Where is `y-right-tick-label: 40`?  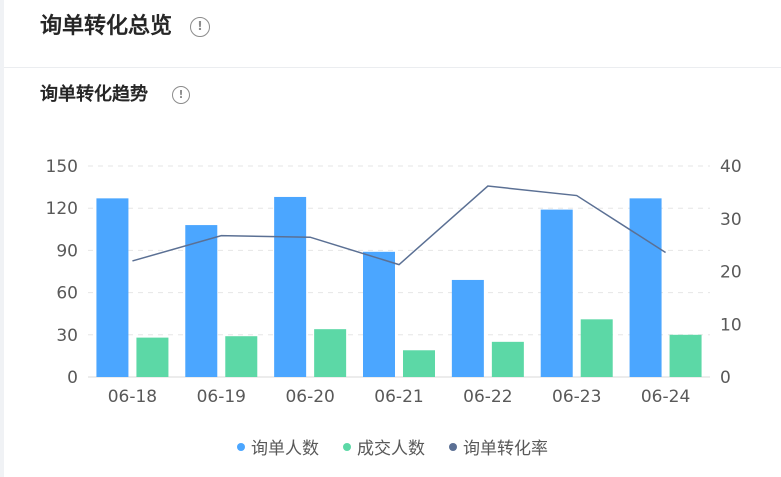
y-right-tick-label: 40 is located at coordinates (731, 167).